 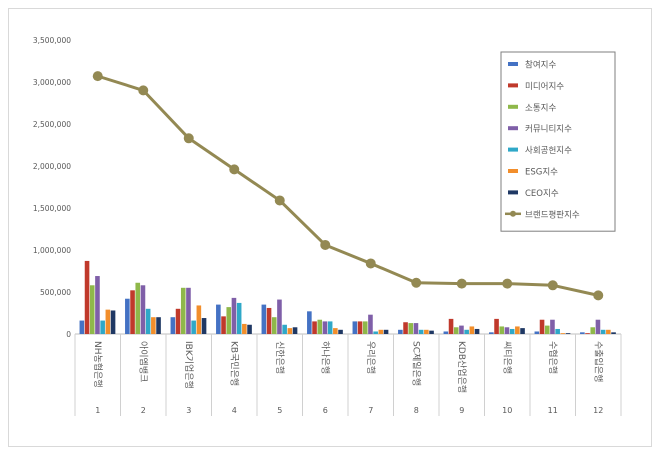 What do you see at coordinates (540, 108) in the screenshot?
I see `legend-label: 소통지수` at bounding box center [540, 108].